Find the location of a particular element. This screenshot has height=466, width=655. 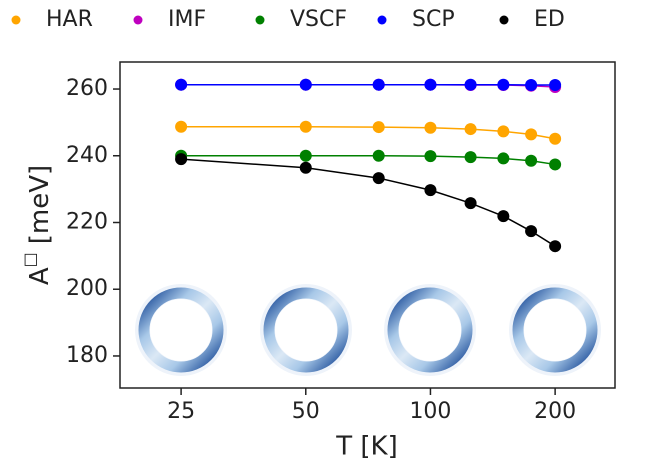

y-tick-label: 240 is located at coordinates (87, 155).